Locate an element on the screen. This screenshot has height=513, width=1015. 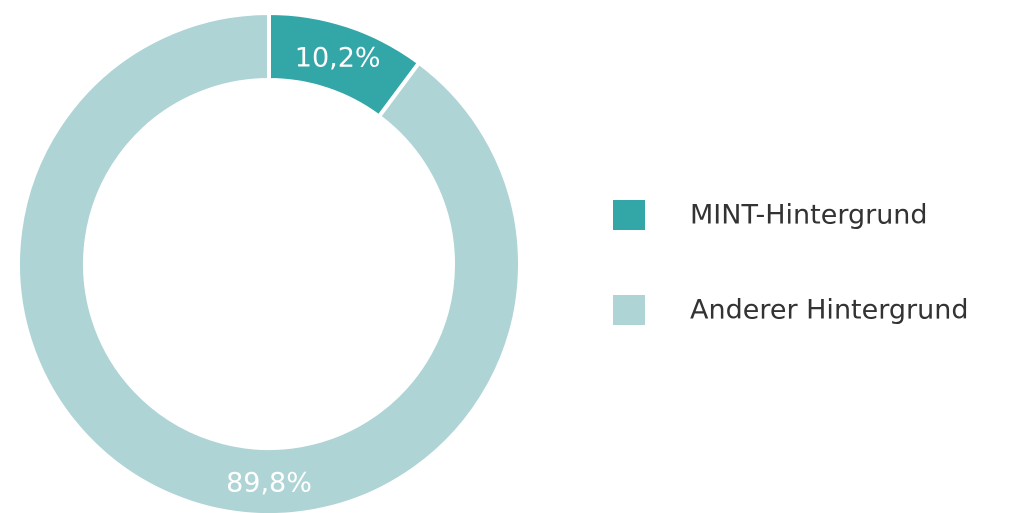
legend-label: Anderer Hintergrund is located at coordinates (829, 310).